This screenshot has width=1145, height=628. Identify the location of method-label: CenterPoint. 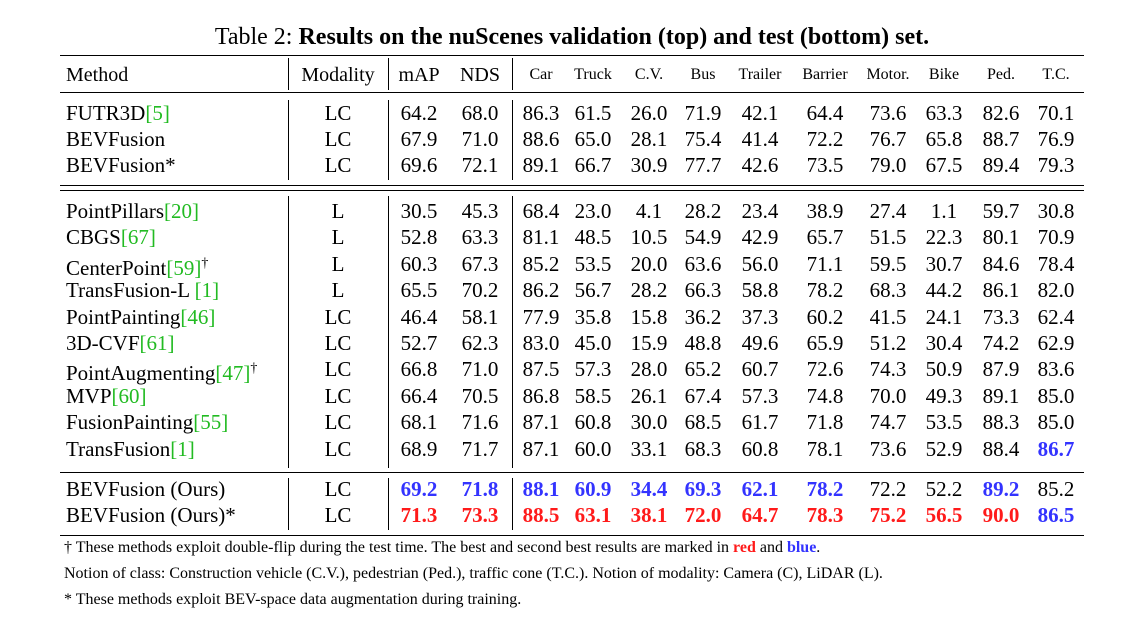
(116, 267).